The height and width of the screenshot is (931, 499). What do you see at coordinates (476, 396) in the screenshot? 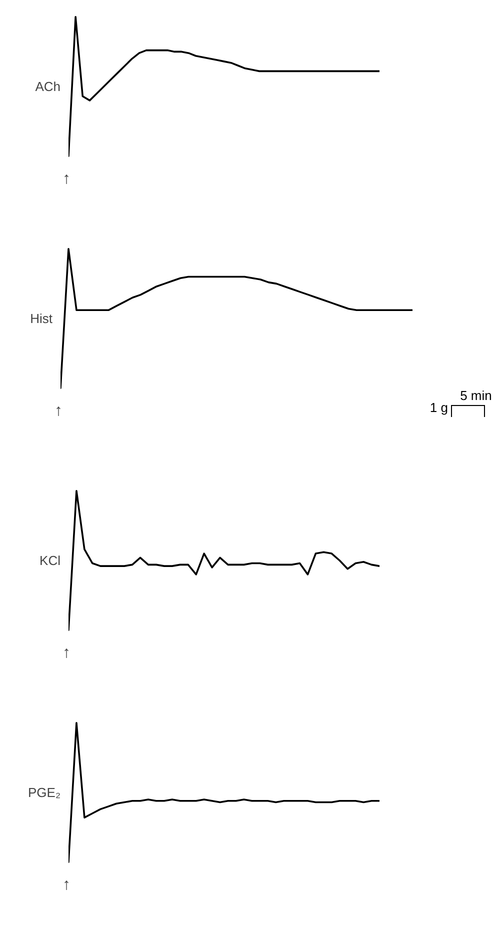
I see `text: 5 min` at bounding box center [476, 396].